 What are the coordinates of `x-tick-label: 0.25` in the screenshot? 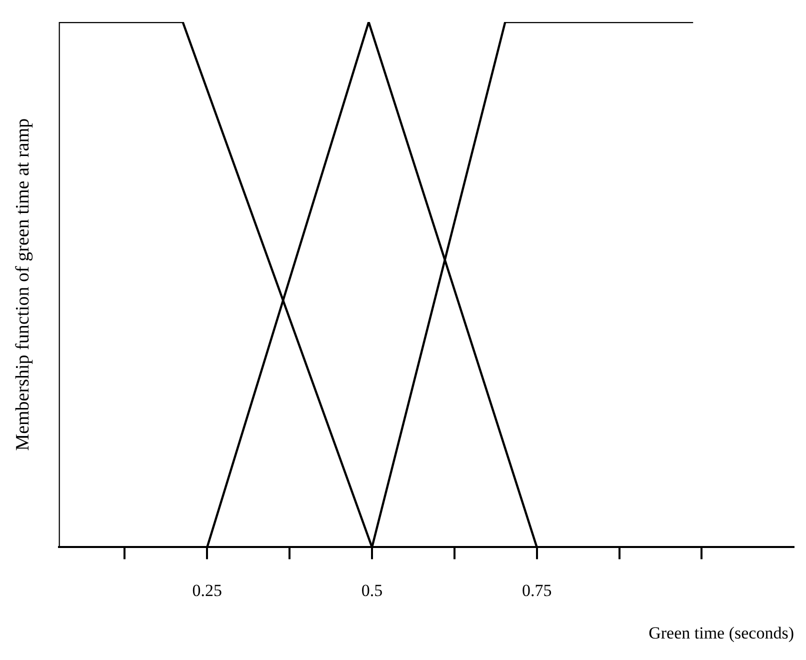 It's located at (207, 590).